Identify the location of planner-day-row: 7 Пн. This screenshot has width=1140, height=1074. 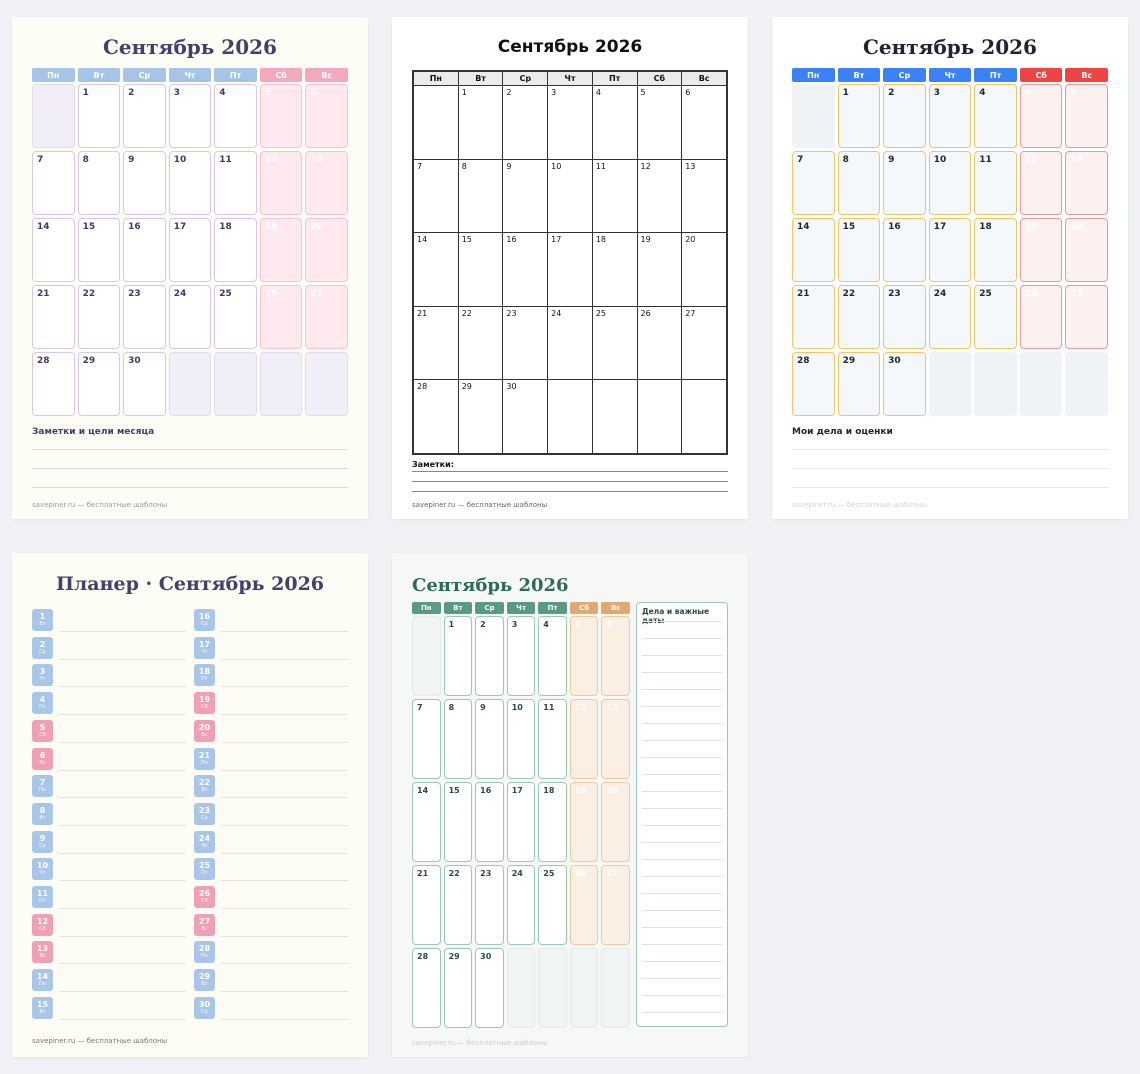
(109, 787).